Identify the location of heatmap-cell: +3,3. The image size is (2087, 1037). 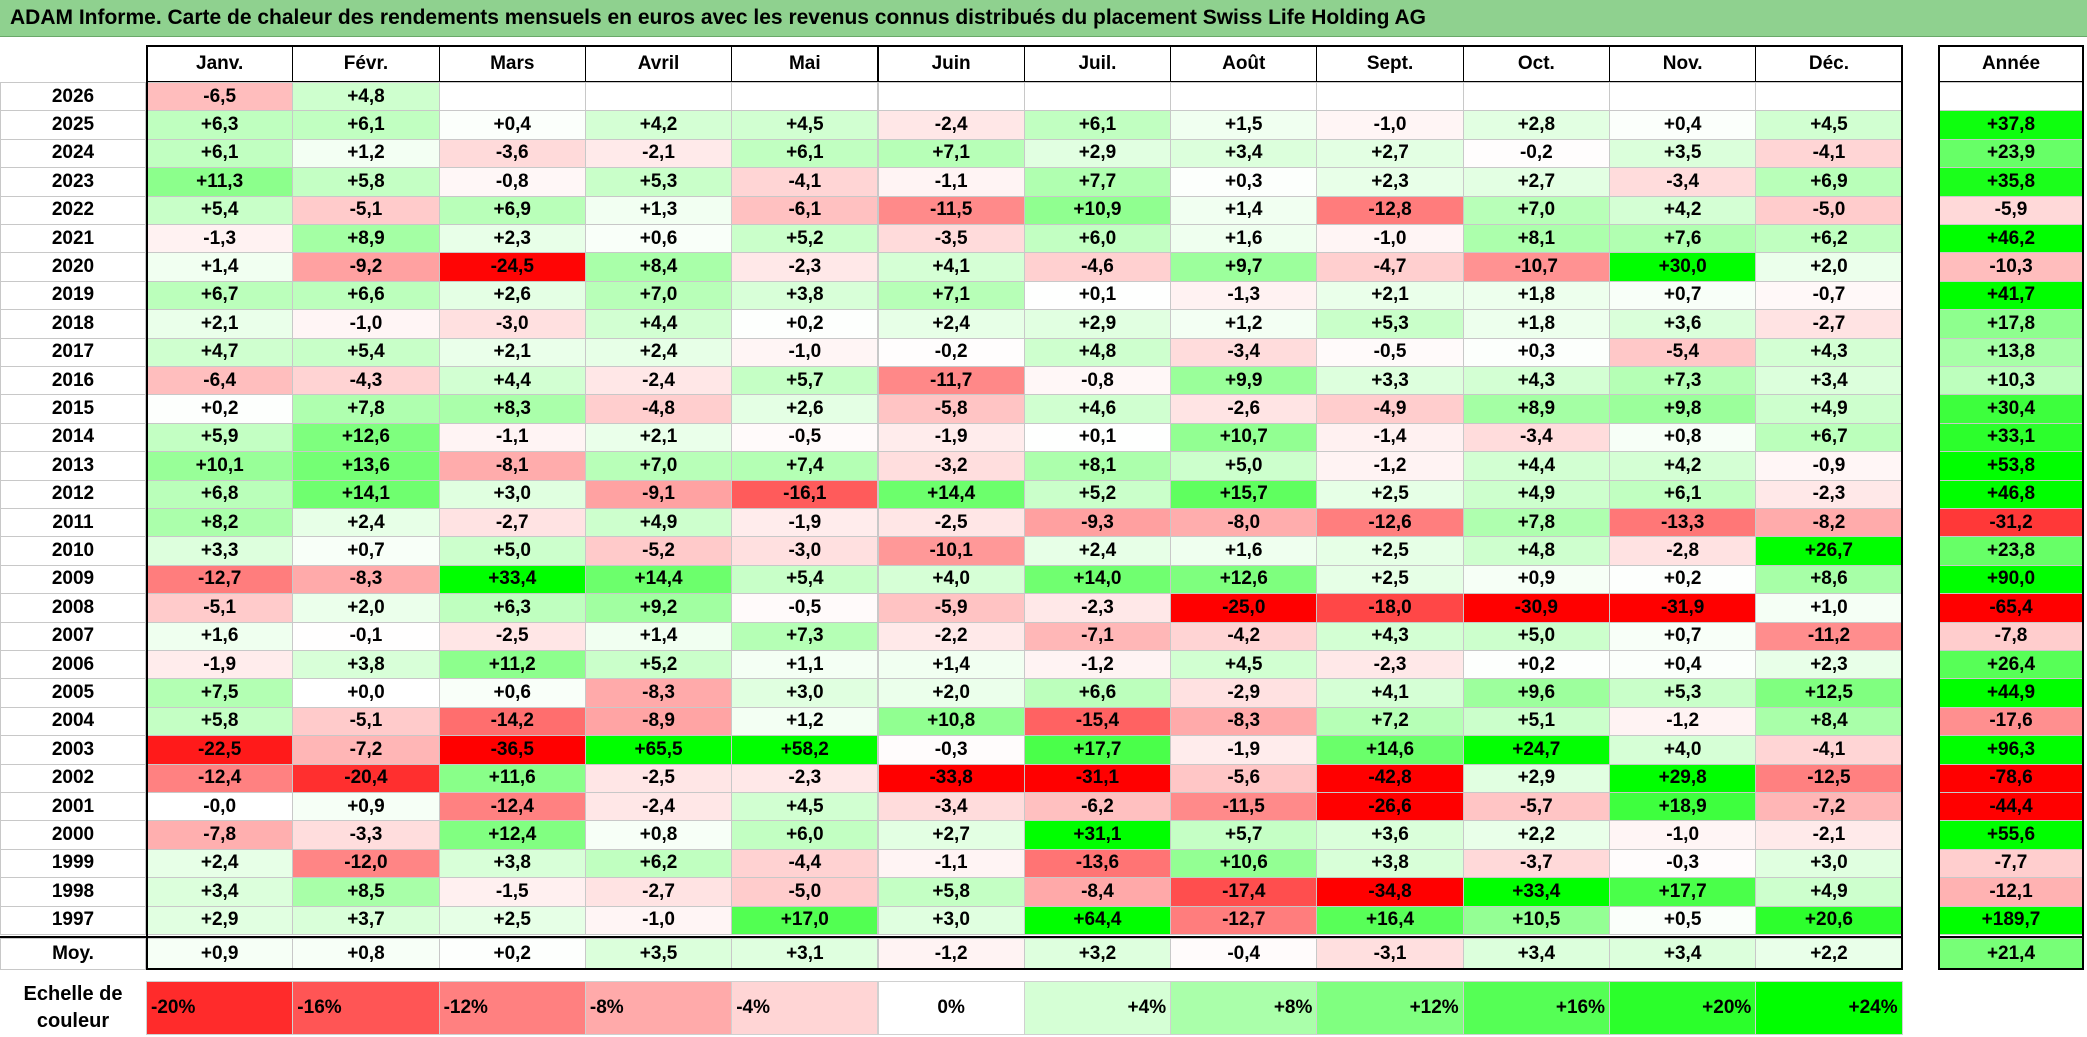
(1390, 381).